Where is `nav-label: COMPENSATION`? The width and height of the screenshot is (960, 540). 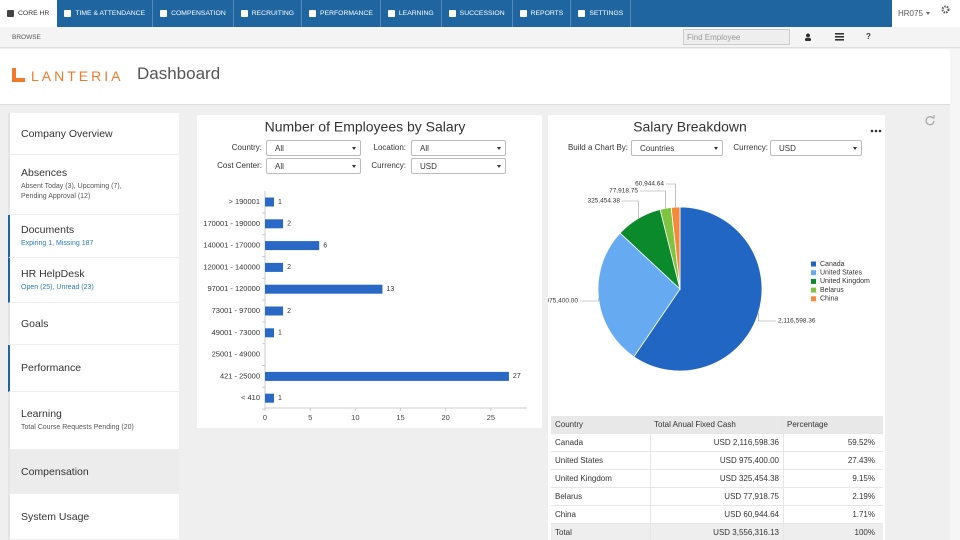
nav-label: COMPENSATION is located at coordinates (198, 13).